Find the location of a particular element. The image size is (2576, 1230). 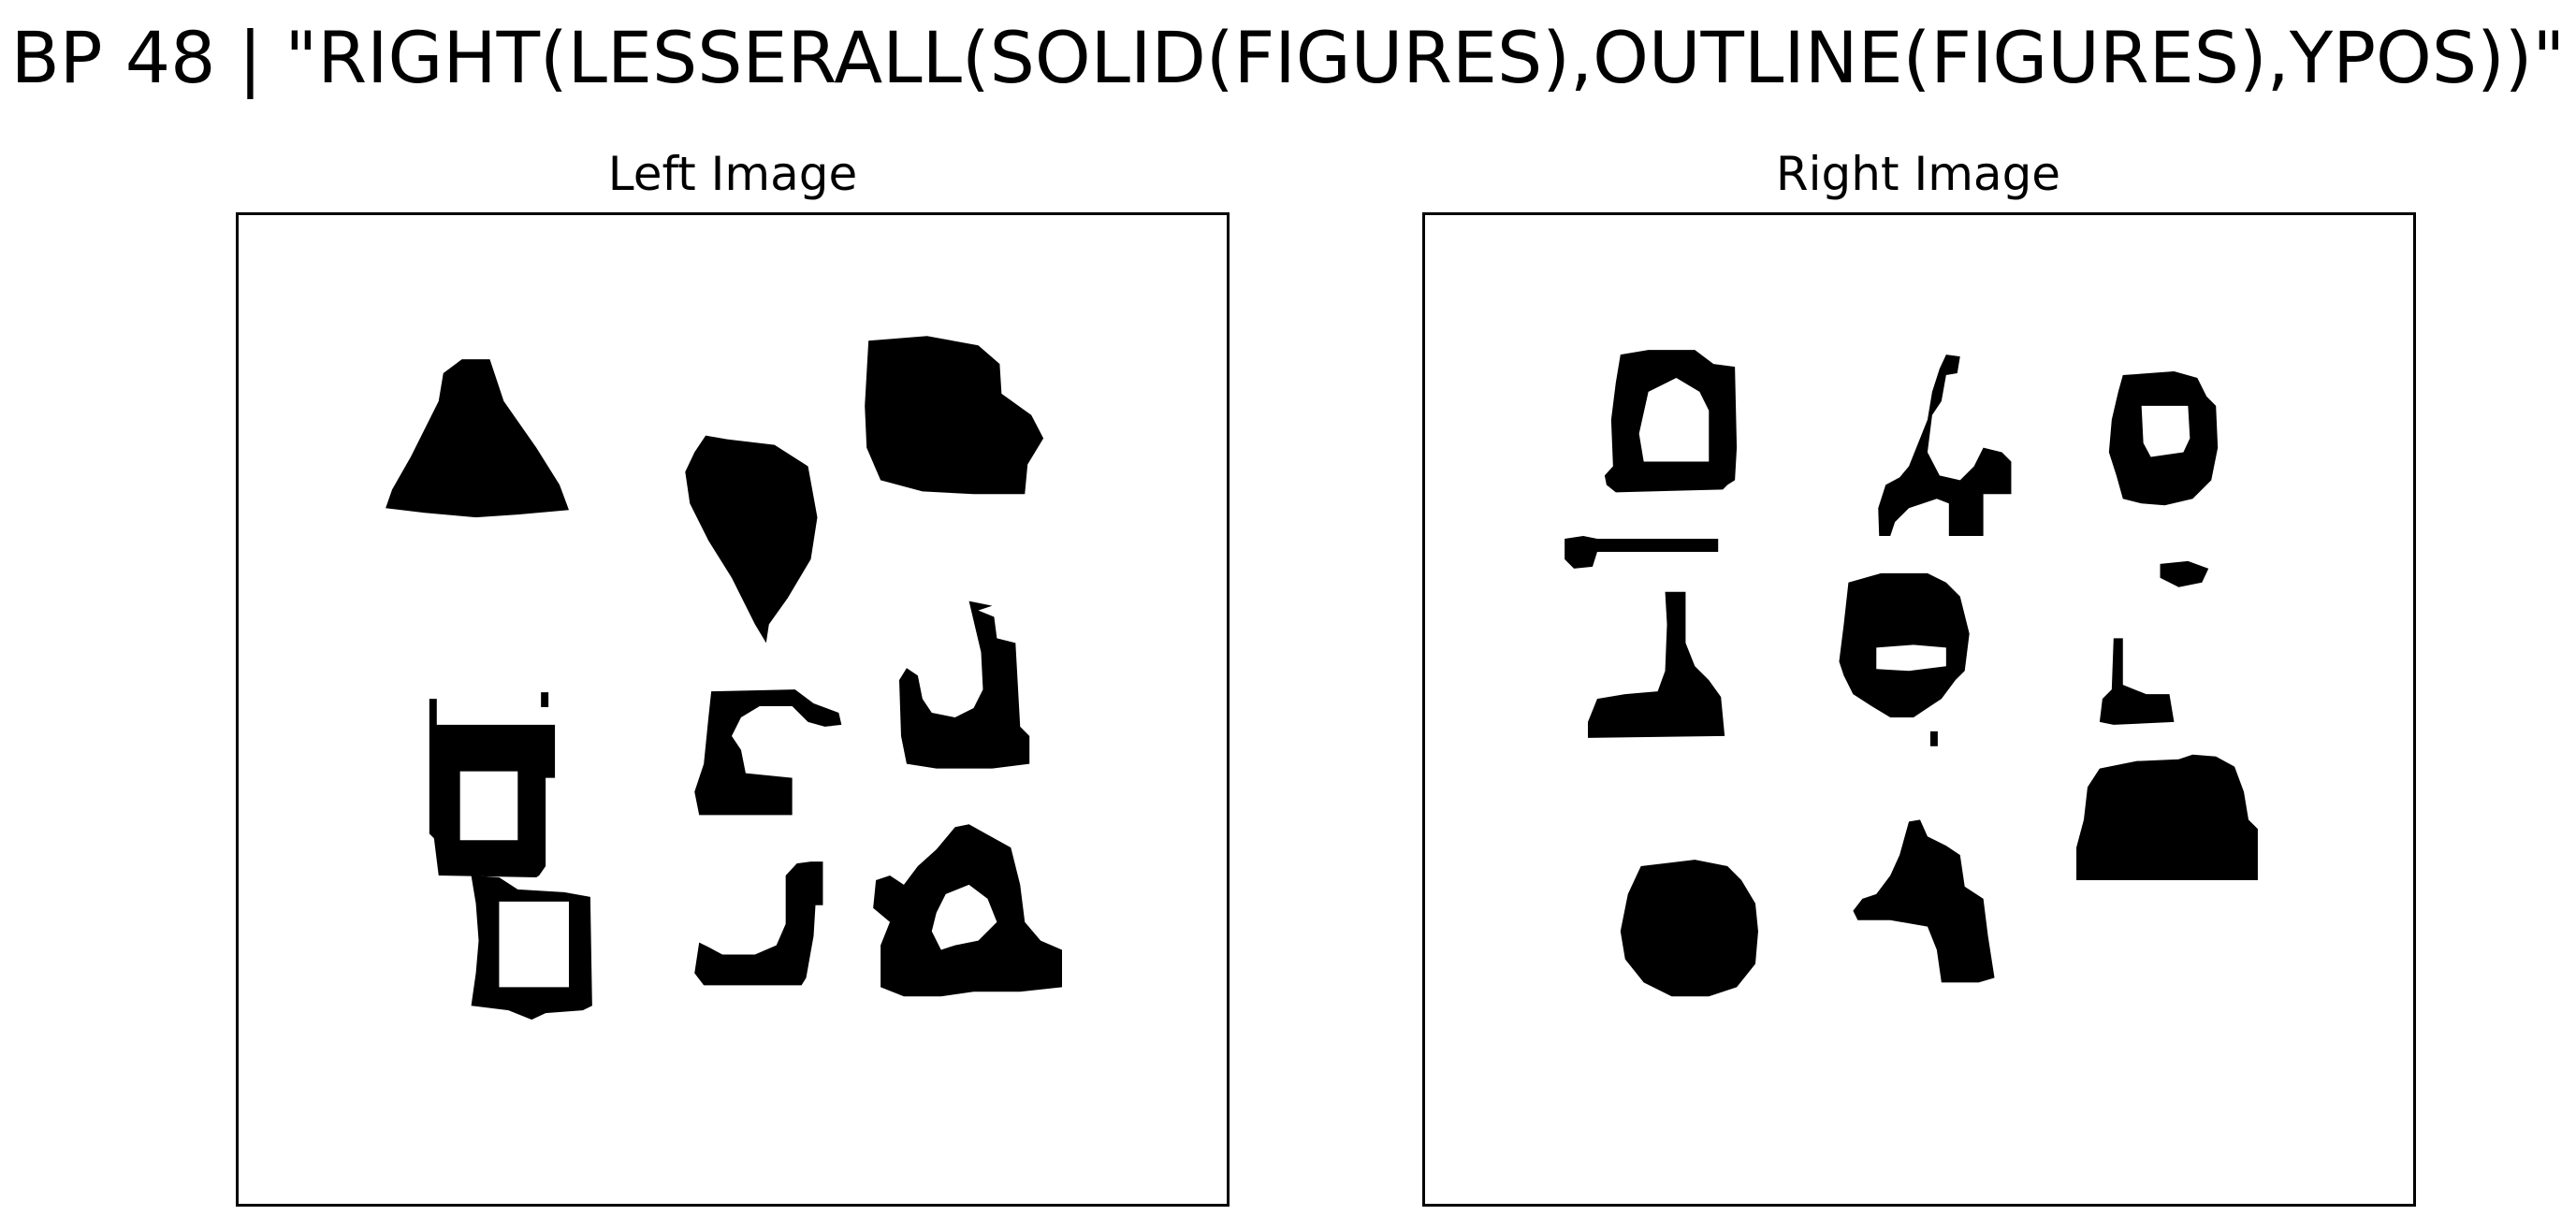

figure-small-l-shape is located at coordinates (2137, 681).